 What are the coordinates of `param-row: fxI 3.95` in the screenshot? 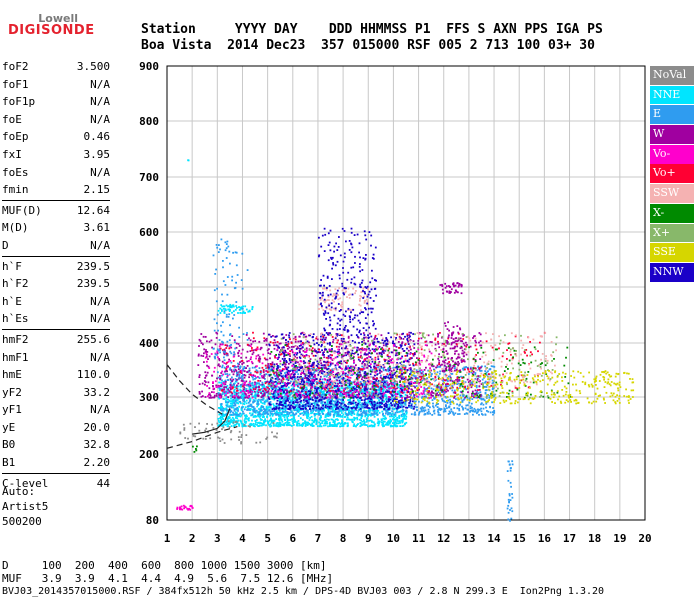 It's located at (56, 155).